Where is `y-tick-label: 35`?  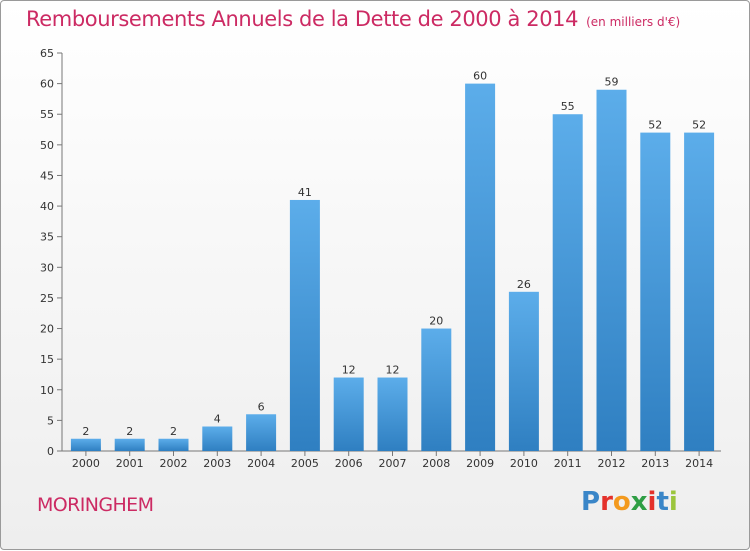 y-tick-label: 35 is located at coordinates (47, 237).